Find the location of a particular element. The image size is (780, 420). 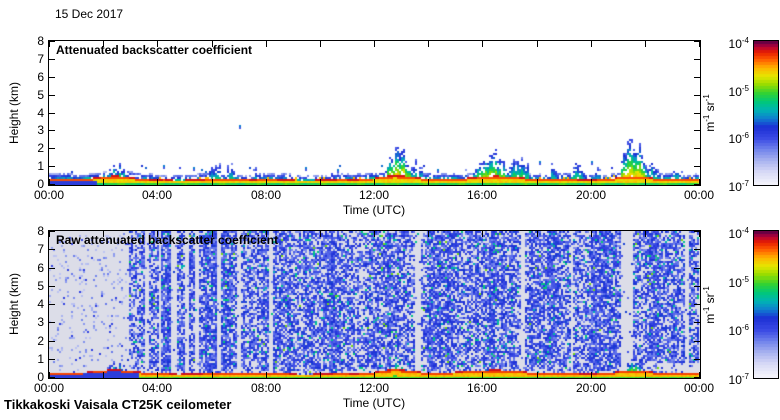

x-tick-label-top: 00:00 is located at coordinates (699, 195).